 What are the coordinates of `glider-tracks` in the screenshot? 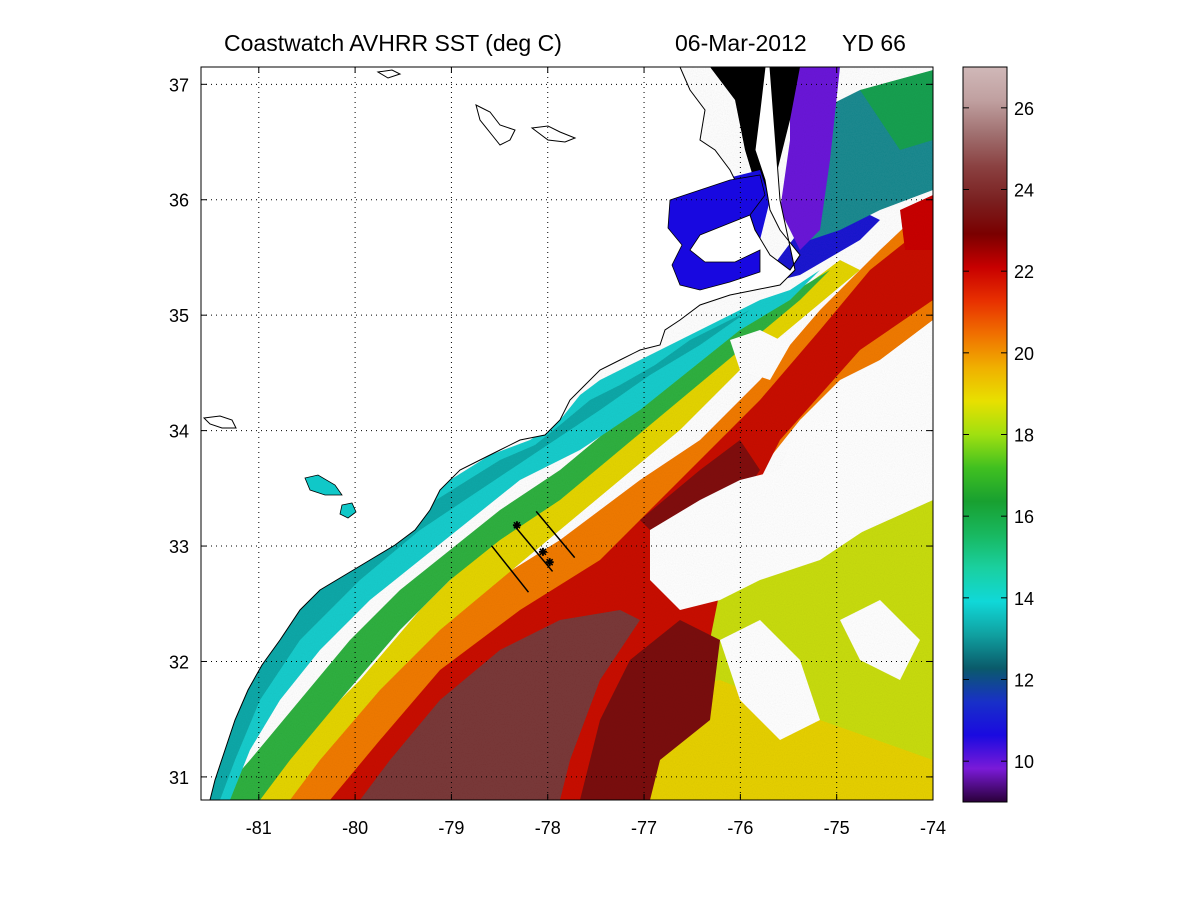 It's located at (533, 551).